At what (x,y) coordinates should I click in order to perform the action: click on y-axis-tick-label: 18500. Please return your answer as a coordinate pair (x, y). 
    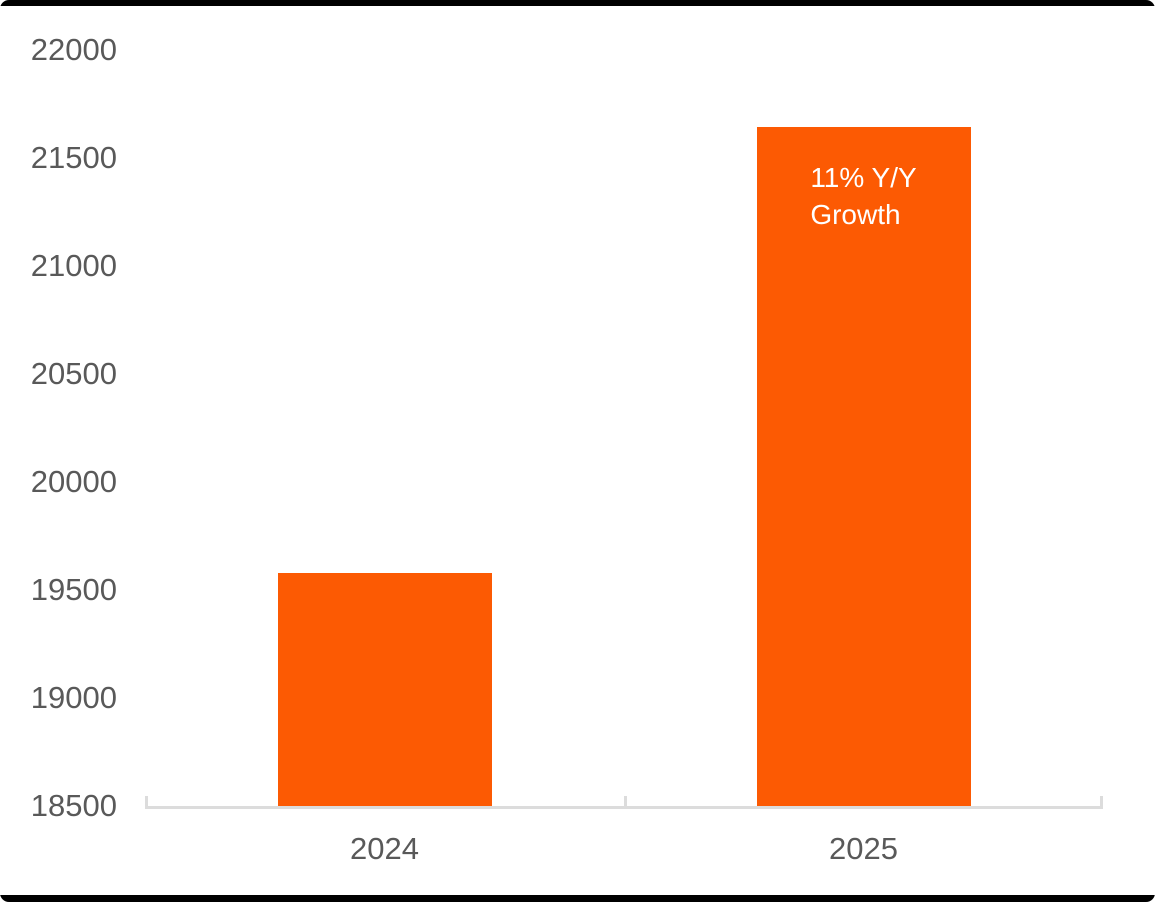
    Looking at the image, I should click on (73, 805).